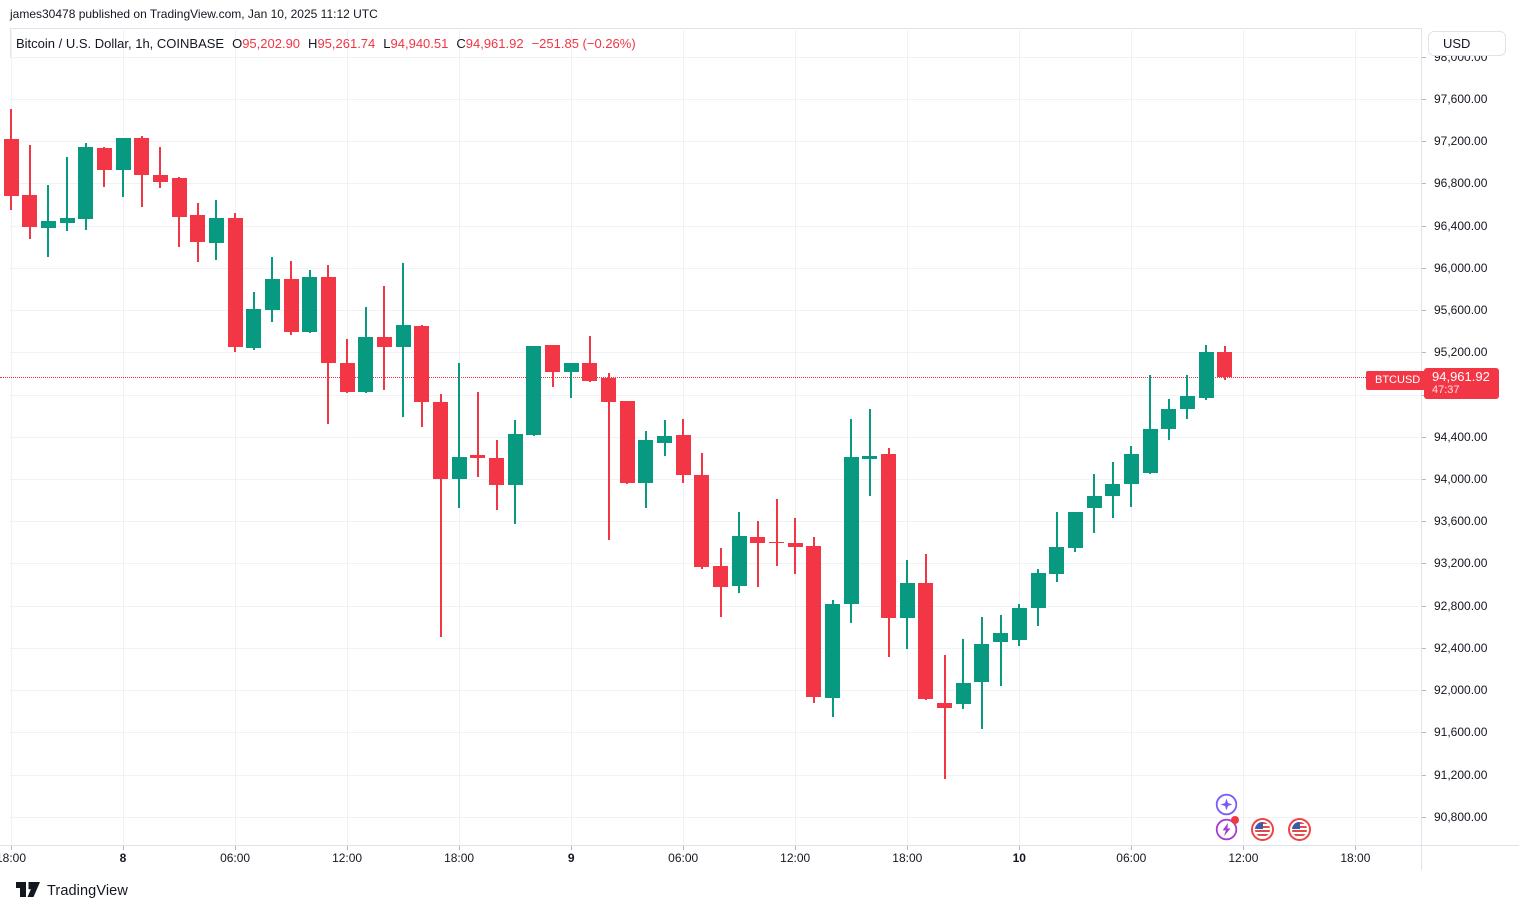 The image size is (1519, 906). What do you see at coordinates (1446, 390) in the screenshot?
I see `bar-countdown: 47:37` at bounding box center [1446, 390].